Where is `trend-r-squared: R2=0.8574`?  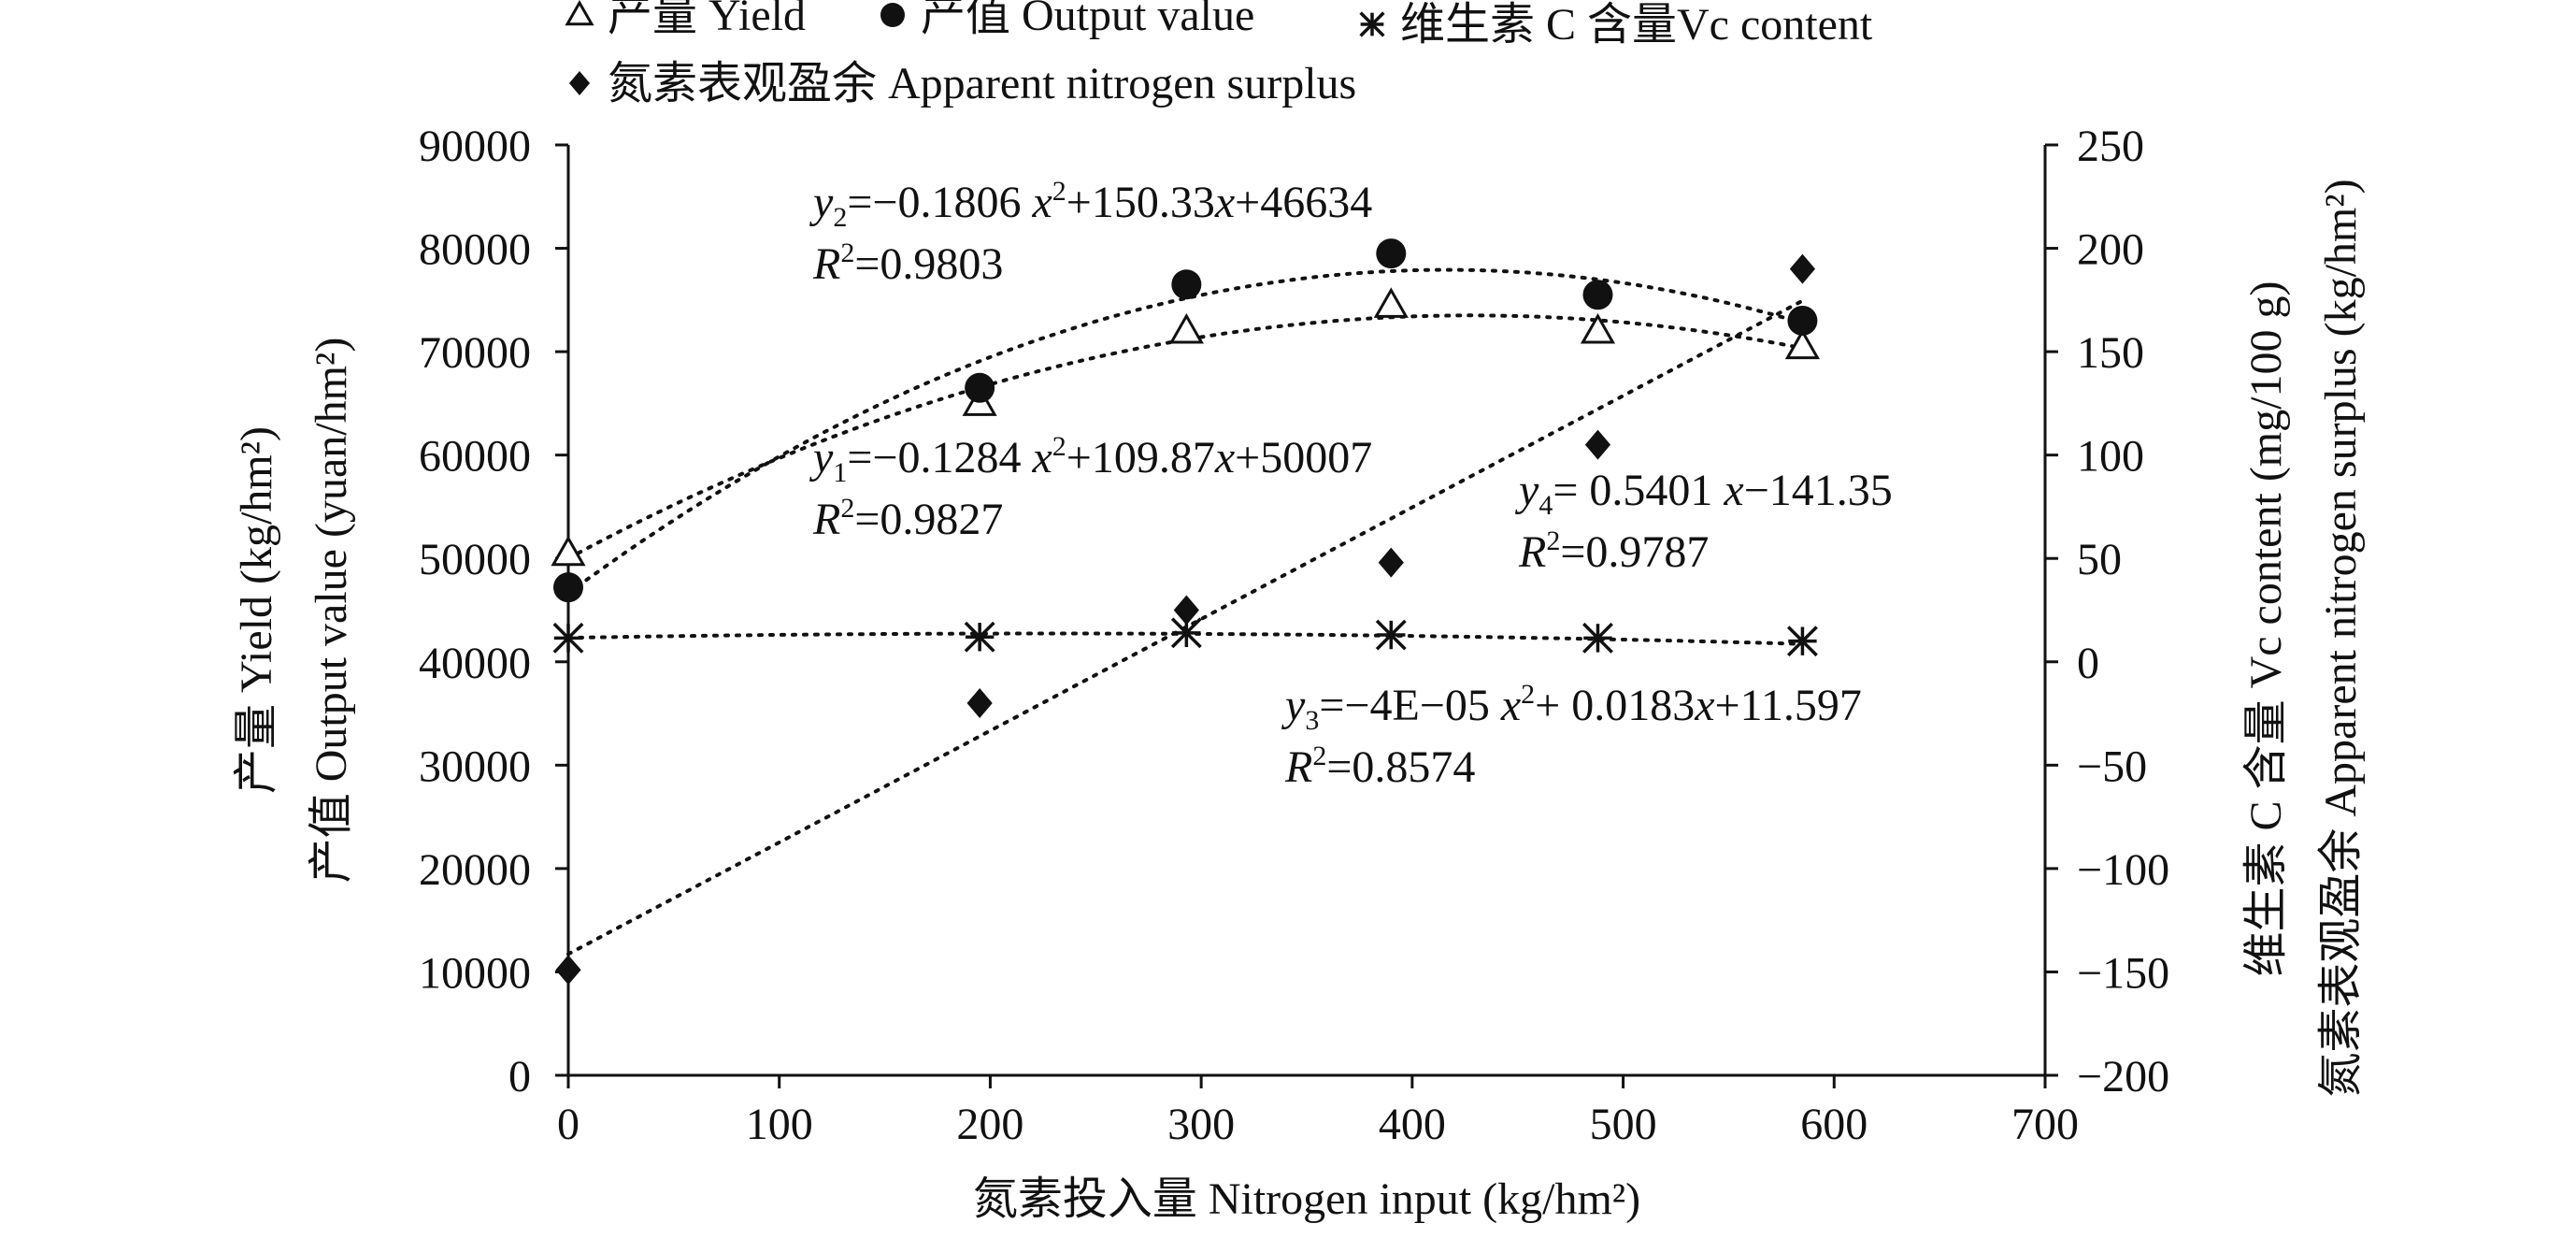
trend-r-squared: R2=0.8574 is located at coordinates (1379, 767).